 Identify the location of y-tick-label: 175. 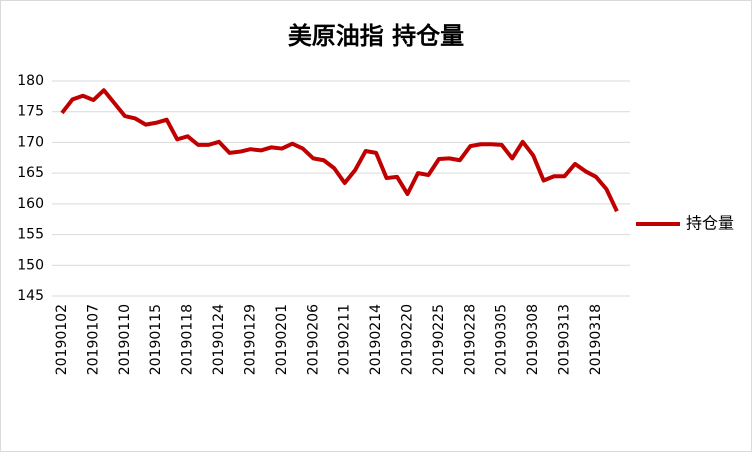
(30, 112).